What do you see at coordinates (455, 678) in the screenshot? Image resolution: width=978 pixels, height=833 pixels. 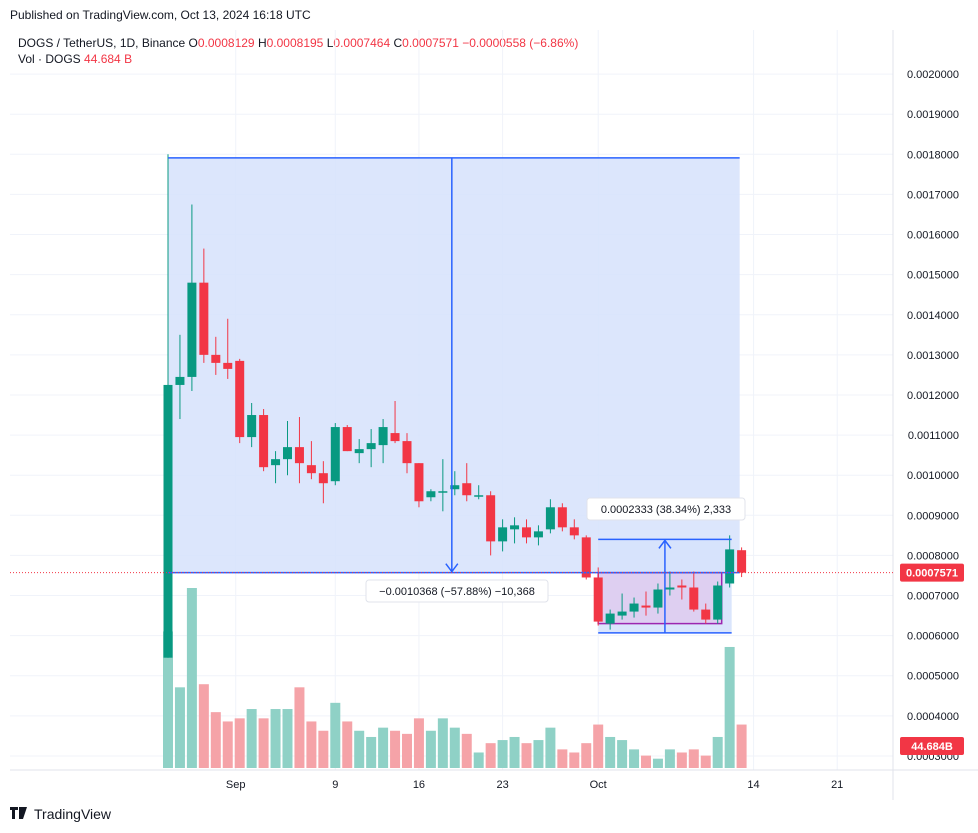 I see `volume-bars` at bounding box center [455, 678].